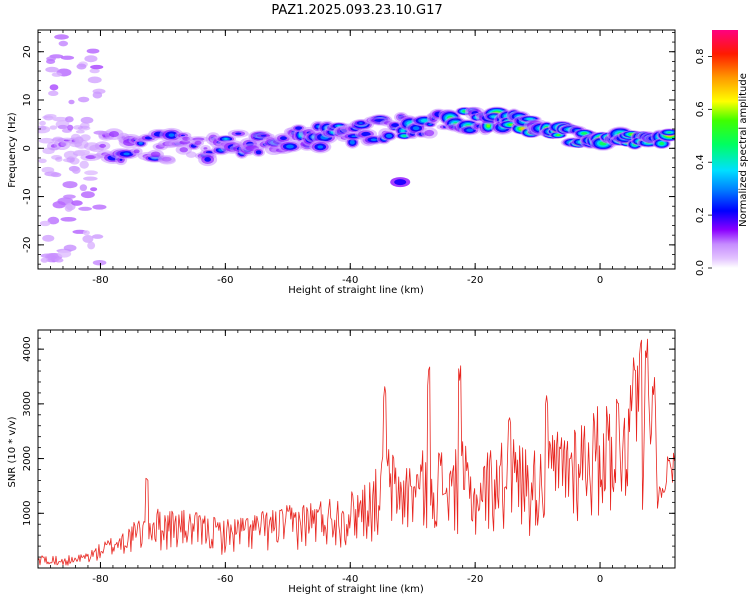 This screenshot has width=750, height=600. I want to click on snr-y-axis-label: SNR (10 * v/v), so click(12, 451).